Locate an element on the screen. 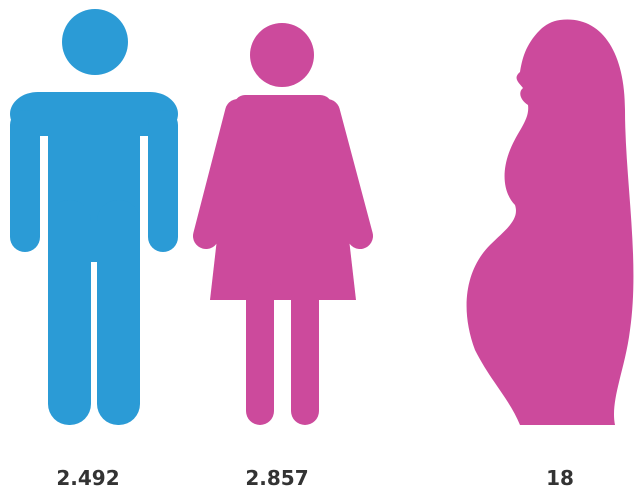 The height and width of the screenshot is (494, 644). pregnant-count: 18 is located at coordinates (560, 478).